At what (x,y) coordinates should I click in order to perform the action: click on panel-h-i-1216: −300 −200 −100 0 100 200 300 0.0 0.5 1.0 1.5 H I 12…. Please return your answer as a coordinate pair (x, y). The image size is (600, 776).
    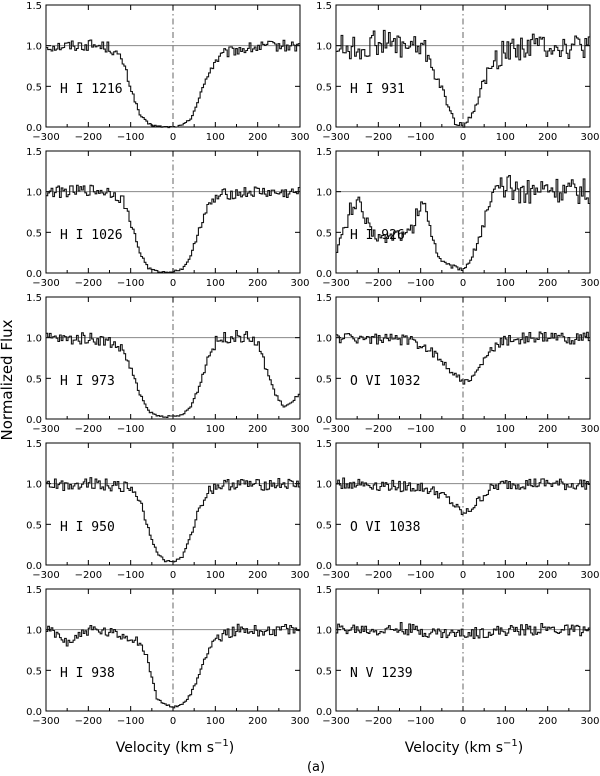
    Looking at the image, I should click on (167, 72).